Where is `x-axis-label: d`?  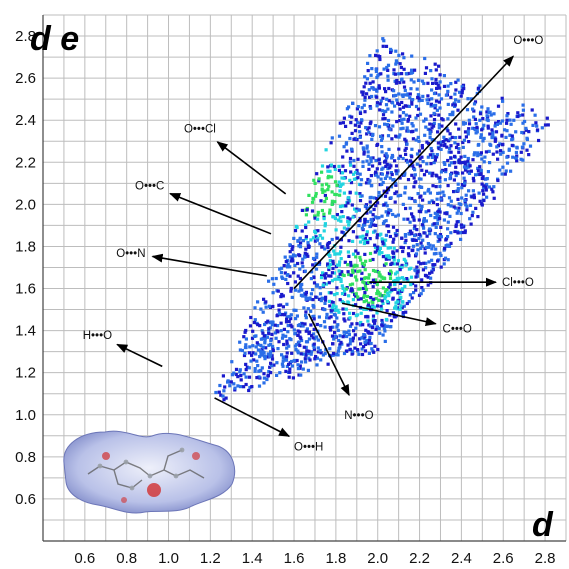 x-axis-label: d is located at coordinates (543, 525).